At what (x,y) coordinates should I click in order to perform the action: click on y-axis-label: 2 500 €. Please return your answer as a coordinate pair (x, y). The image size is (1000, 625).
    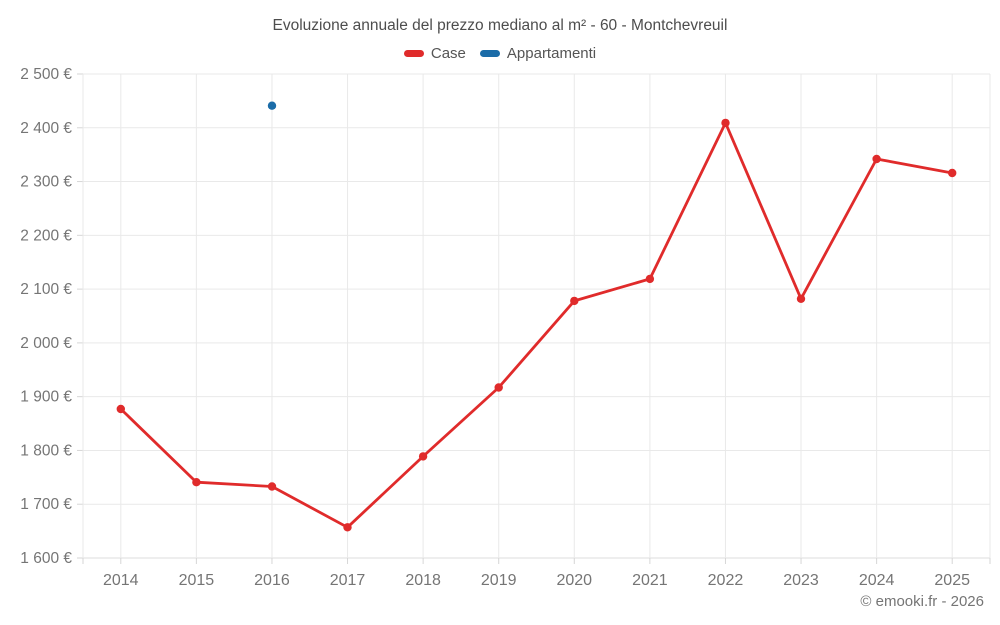
    Looking at the image, I should click on (46, 74).